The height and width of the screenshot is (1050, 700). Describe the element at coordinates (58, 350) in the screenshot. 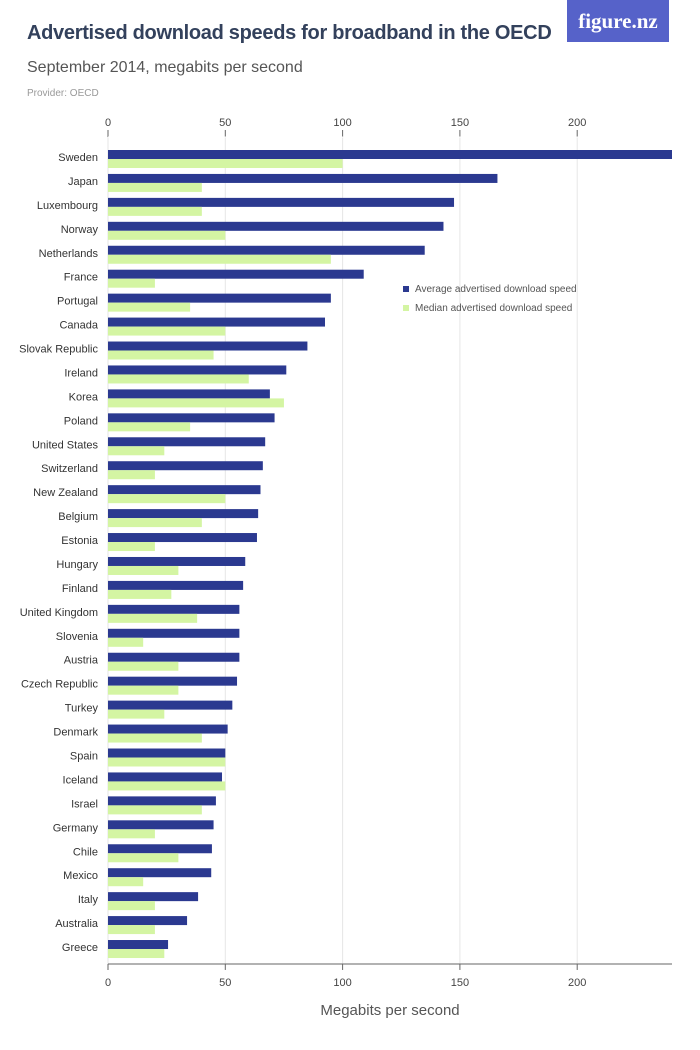

I see `category-label: Slovak Republic` at that location.